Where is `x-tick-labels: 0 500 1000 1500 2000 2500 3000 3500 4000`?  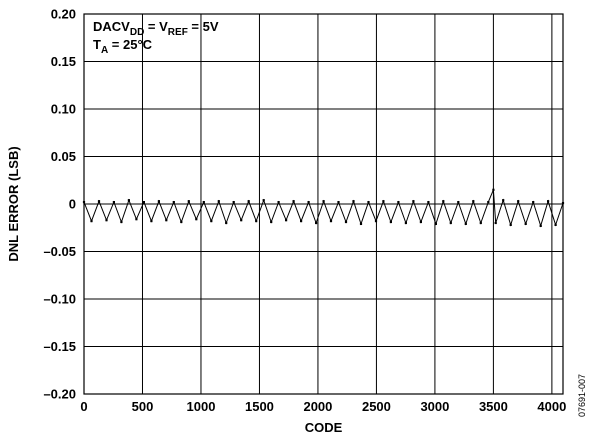
x-tick-labels: 0 500 1000 1500 2000 2500 3000 3500 4000 is located at coordinates (323, 406).